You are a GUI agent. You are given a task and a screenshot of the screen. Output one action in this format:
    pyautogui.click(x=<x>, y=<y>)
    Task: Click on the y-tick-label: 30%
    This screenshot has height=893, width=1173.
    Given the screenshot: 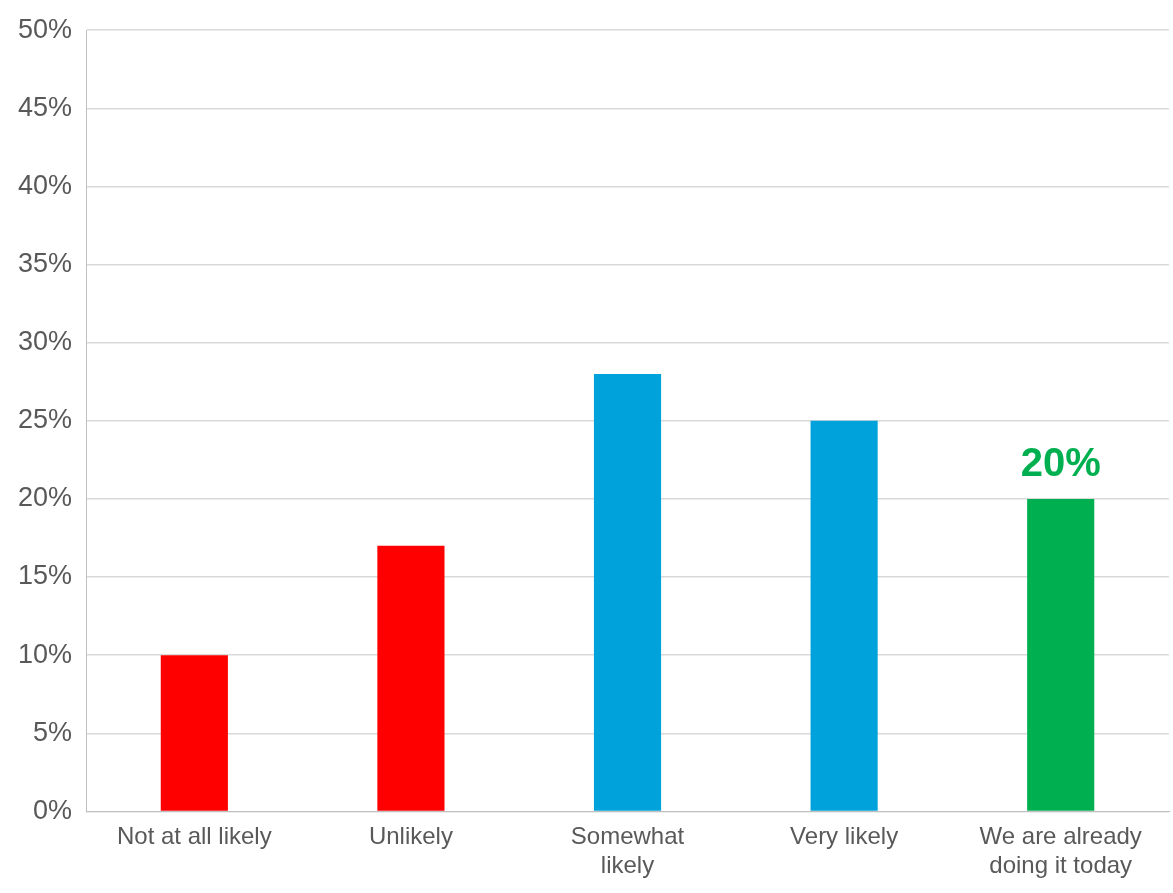 What is the action you would take?
    pyautogui.click(x=45, y=341)
    